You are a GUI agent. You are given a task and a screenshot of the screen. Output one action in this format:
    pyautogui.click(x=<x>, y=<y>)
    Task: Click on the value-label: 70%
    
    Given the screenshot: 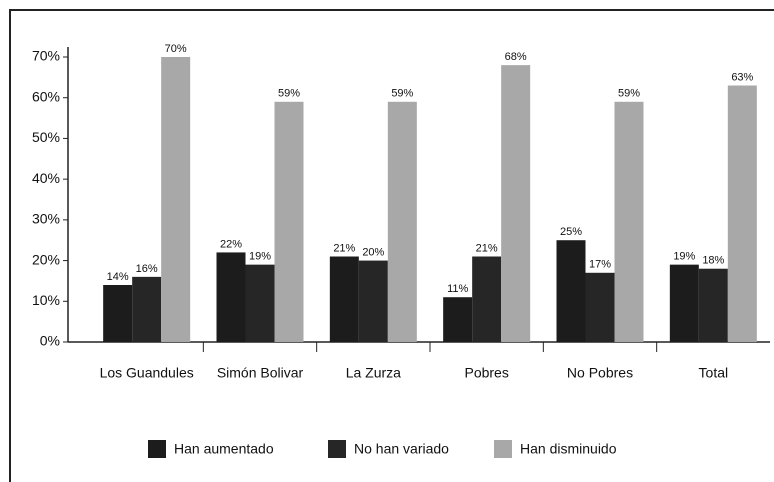 What is the action you would take?
    pyautogui.click(x=176, y=49)
    